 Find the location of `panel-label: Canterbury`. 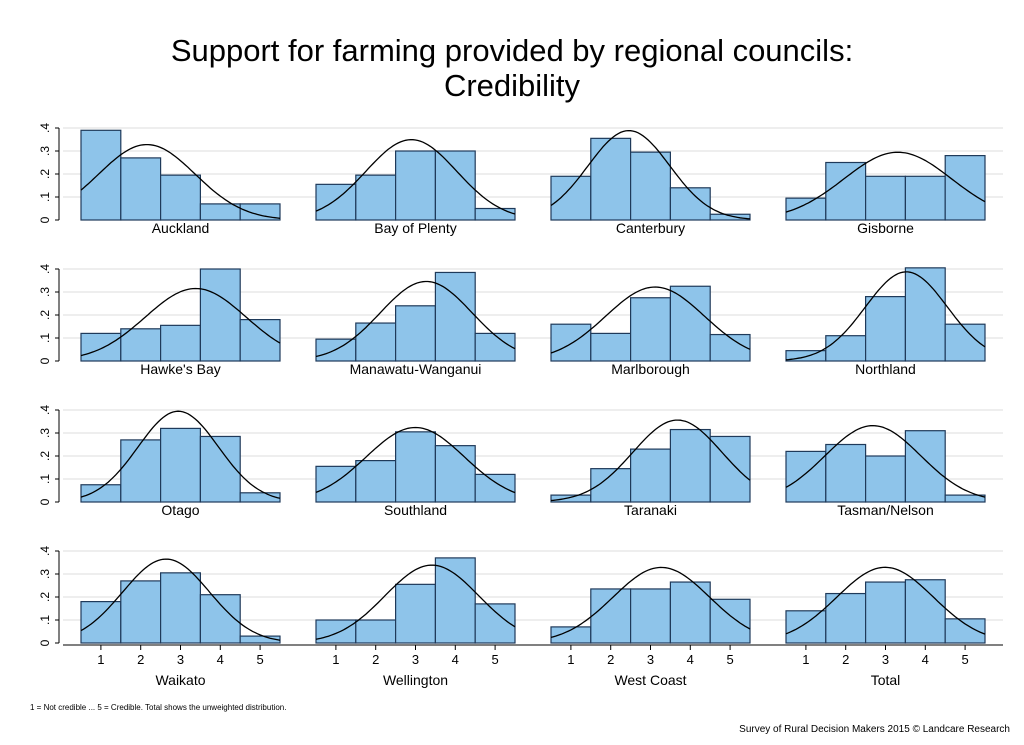

panel-label: Canterbury is located at coordinates (650, 228).